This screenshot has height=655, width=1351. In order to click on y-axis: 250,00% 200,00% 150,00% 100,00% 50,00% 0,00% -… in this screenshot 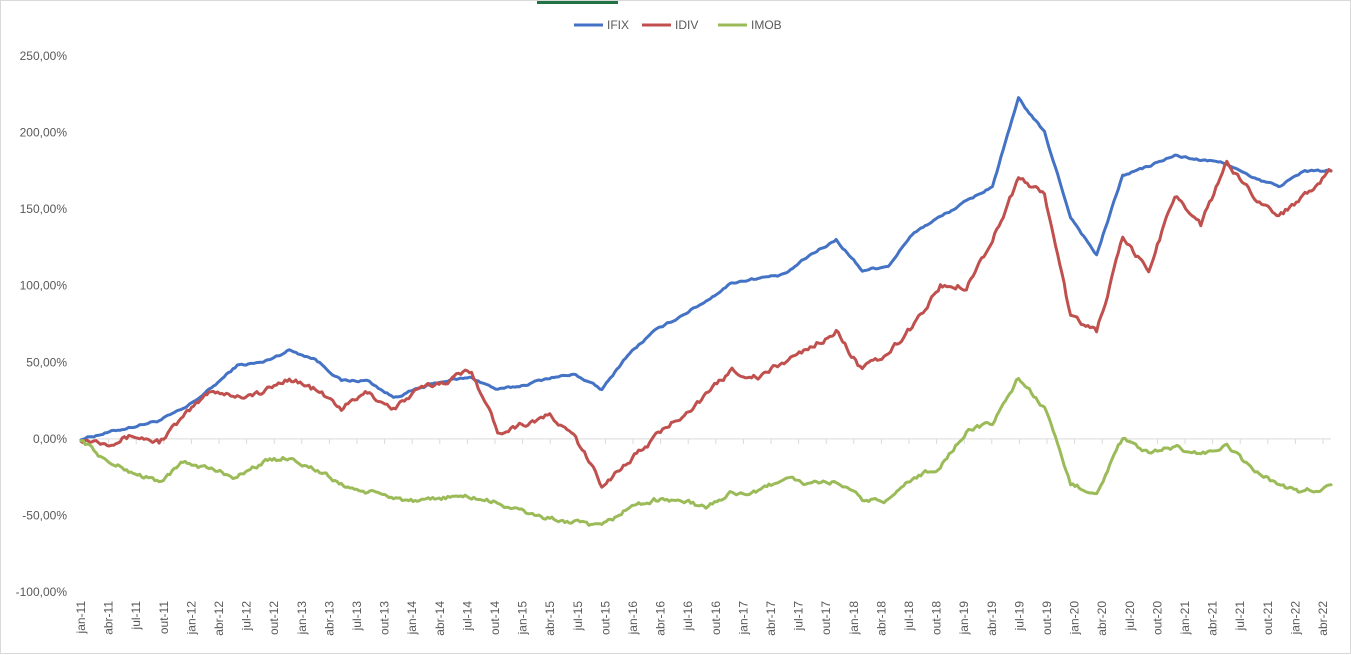, I will do `click(42, 324)`.